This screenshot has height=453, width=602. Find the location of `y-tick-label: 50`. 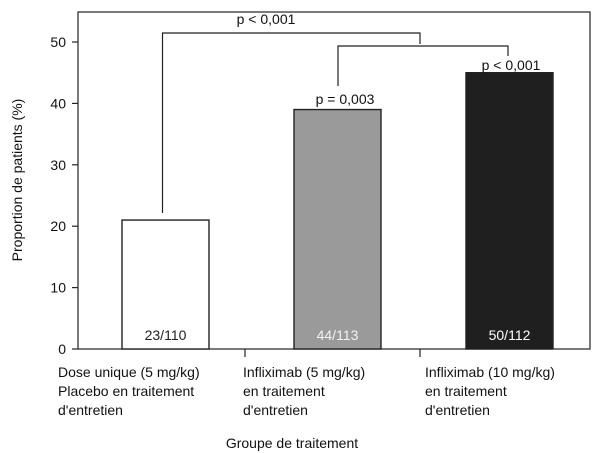

y-tick-label: 50 is located at coordinates (58, 42).